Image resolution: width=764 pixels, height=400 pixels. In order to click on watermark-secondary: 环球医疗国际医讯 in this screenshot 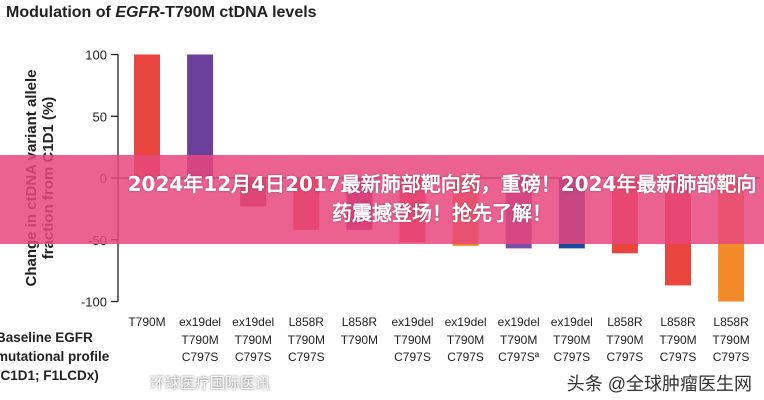, I will do `click(210, 383)`.